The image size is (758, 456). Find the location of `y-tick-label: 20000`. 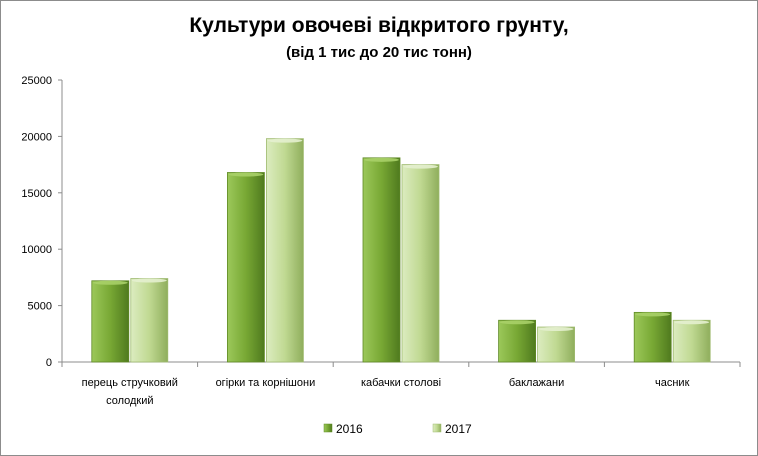

y-tick-label: 20000 is located at coordinates (36, 137).